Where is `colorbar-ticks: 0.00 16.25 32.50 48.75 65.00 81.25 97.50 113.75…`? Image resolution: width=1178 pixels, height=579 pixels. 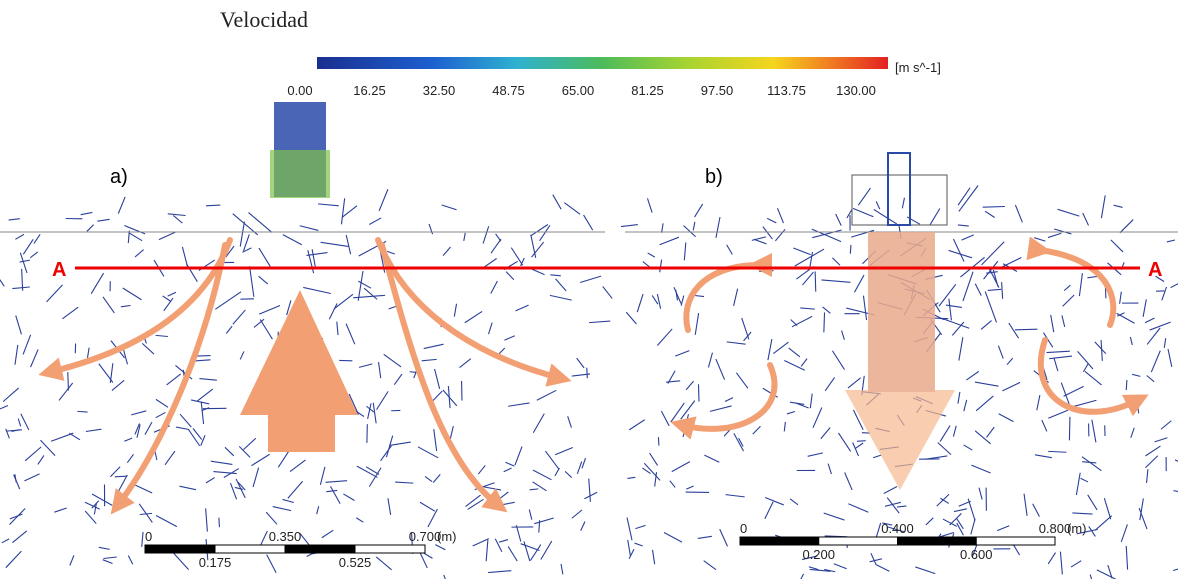
colorbar-ticks: 0.00 16.25 32.50 48.75 65.00 81.25 97.50 113.75… is located at coordinates (581, 90).